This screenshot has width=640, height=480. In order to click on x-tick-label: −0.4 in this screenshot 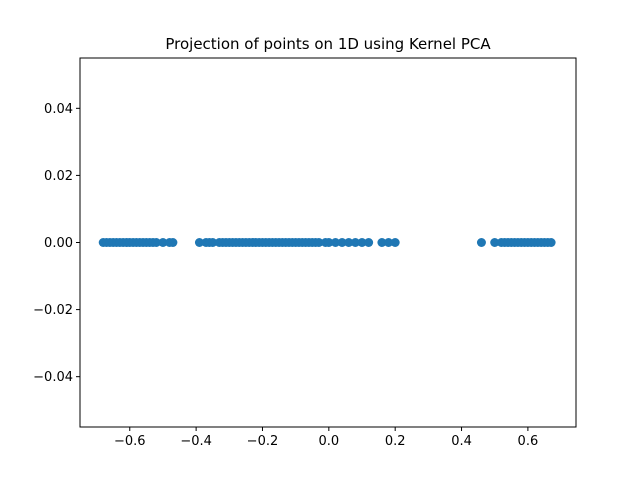, I will do `click(196, 441)`.